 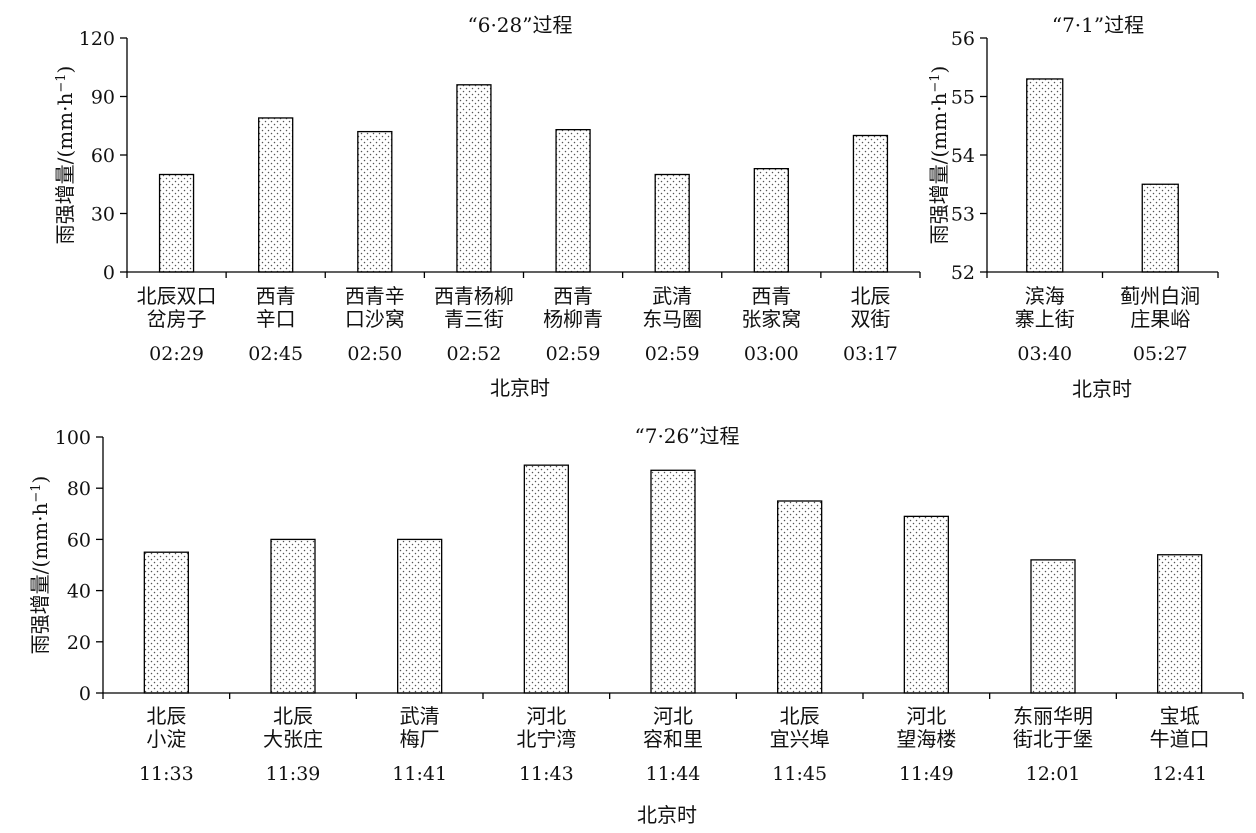 What do you see at coordinates (963, 98) in the screenshot?
I see `y-tick-label: 55` at bounding box center [963, 98].